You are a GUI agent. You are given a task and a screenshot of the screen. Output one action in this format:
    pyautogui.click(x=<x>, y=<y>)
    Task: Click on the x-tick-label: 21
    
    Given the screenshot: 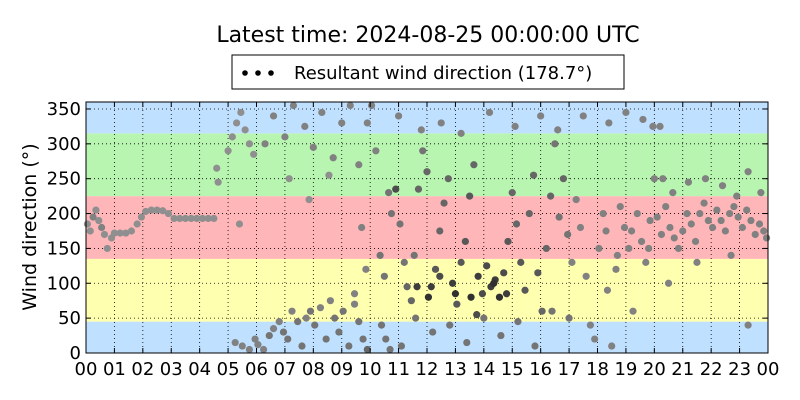 What is the action you would take?
    pyautogui.click(x=682, y=369)
    